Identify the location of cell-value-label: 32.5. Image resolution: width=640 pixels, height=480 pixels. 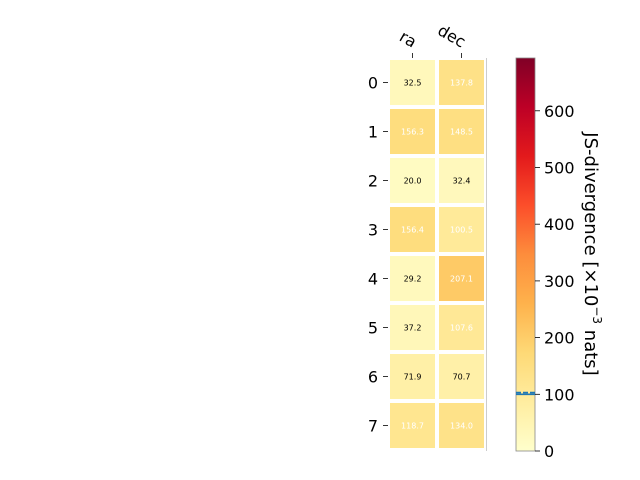
(413, 83).